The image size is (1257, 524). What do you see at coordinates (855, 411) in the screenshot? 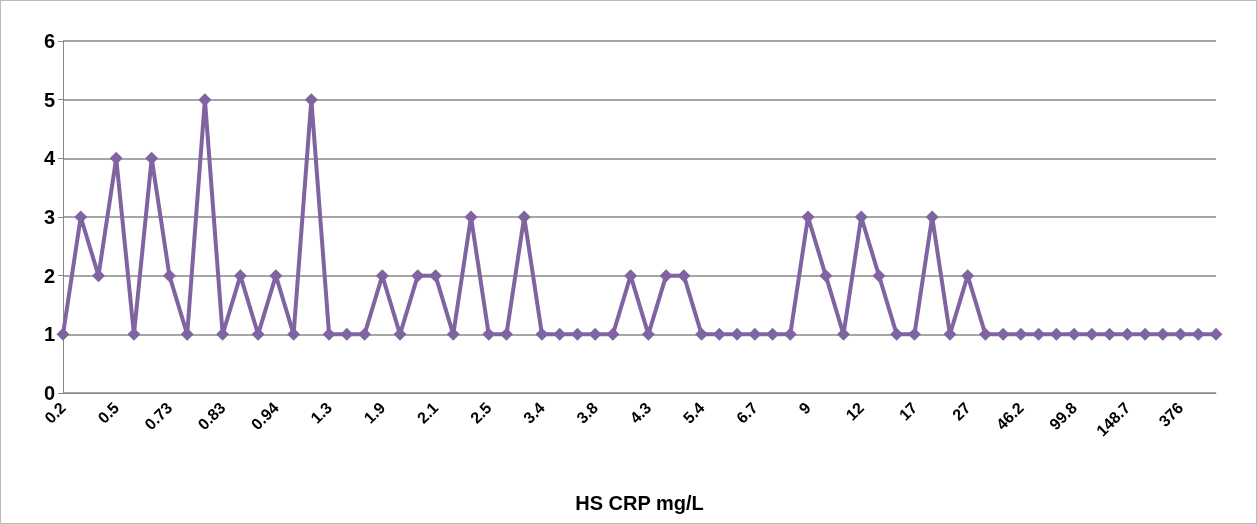
I see `x-tick-label: 12` at bounding box center [855, 411].